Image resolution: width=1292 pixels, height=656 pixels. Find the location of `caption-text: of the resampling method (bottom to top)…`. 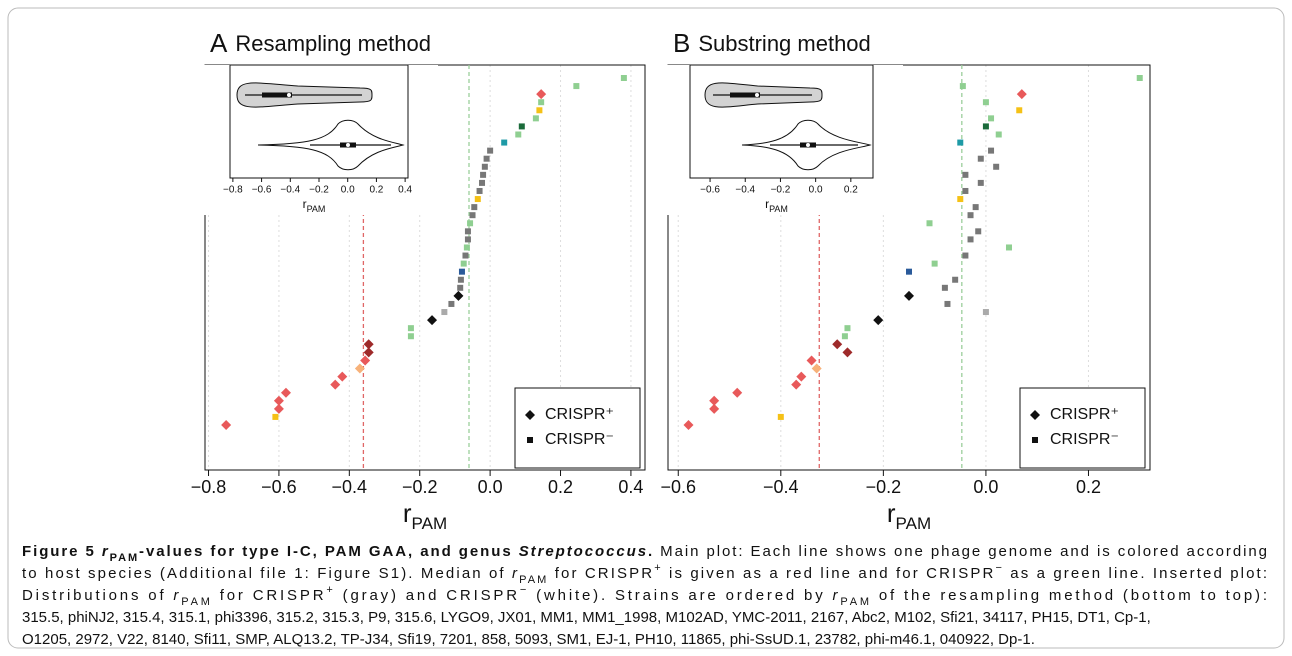

caption-text: of the resampling method (bottom to top)… is located at coordinates (1069, 595).